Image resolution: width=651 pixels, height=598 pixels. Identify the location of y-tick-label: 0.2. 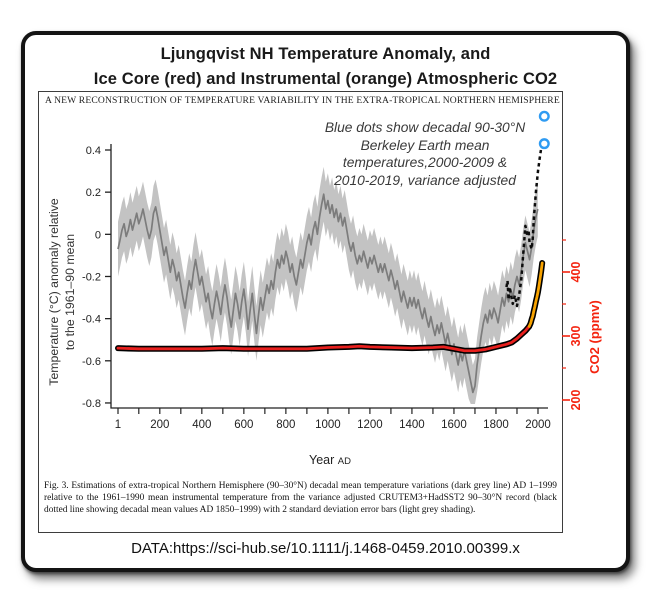
(93, 193).